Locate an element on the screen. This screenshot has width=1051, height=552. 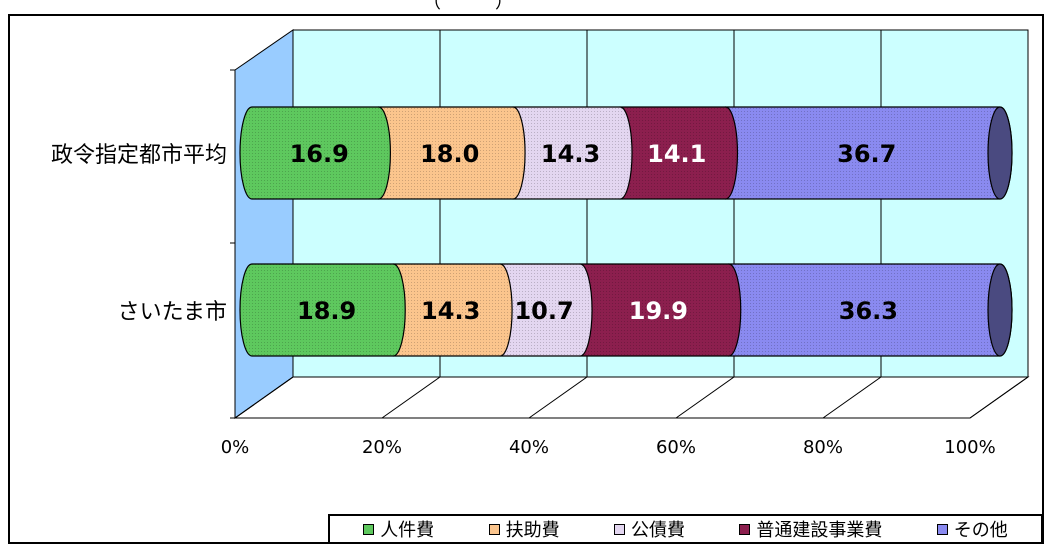
legend-label: 公債費 is located at coordinates (657, 530).